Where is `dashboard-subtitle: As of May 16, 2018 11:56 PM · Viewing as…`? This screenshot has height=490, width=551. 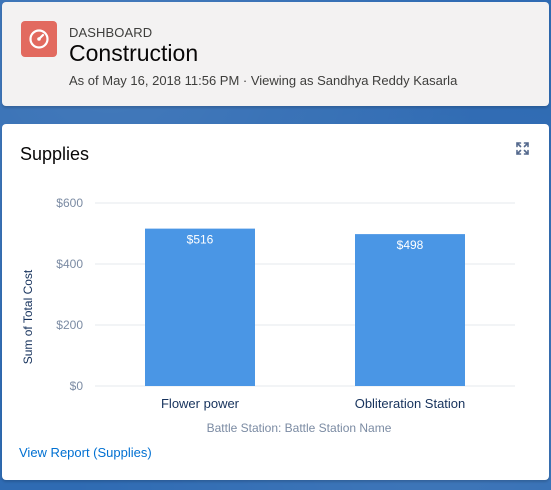
dashboard-subtitle: As of May 16, 2018 11:56 PM · Viewing as… is located at coordinates (263, 80).